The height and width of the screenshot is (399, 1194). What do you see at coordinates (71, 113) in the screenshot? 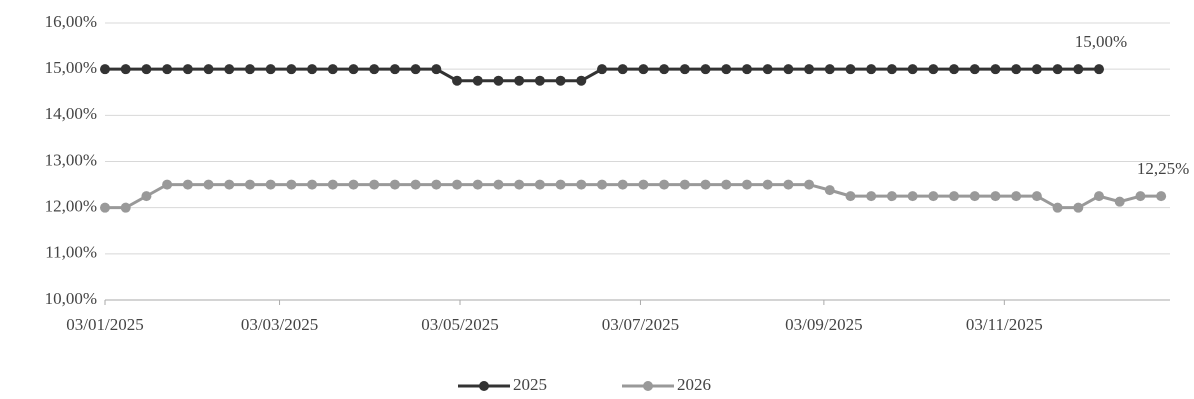
I see `y-tick-label: 14,00%` at bounding box center [71, 113].